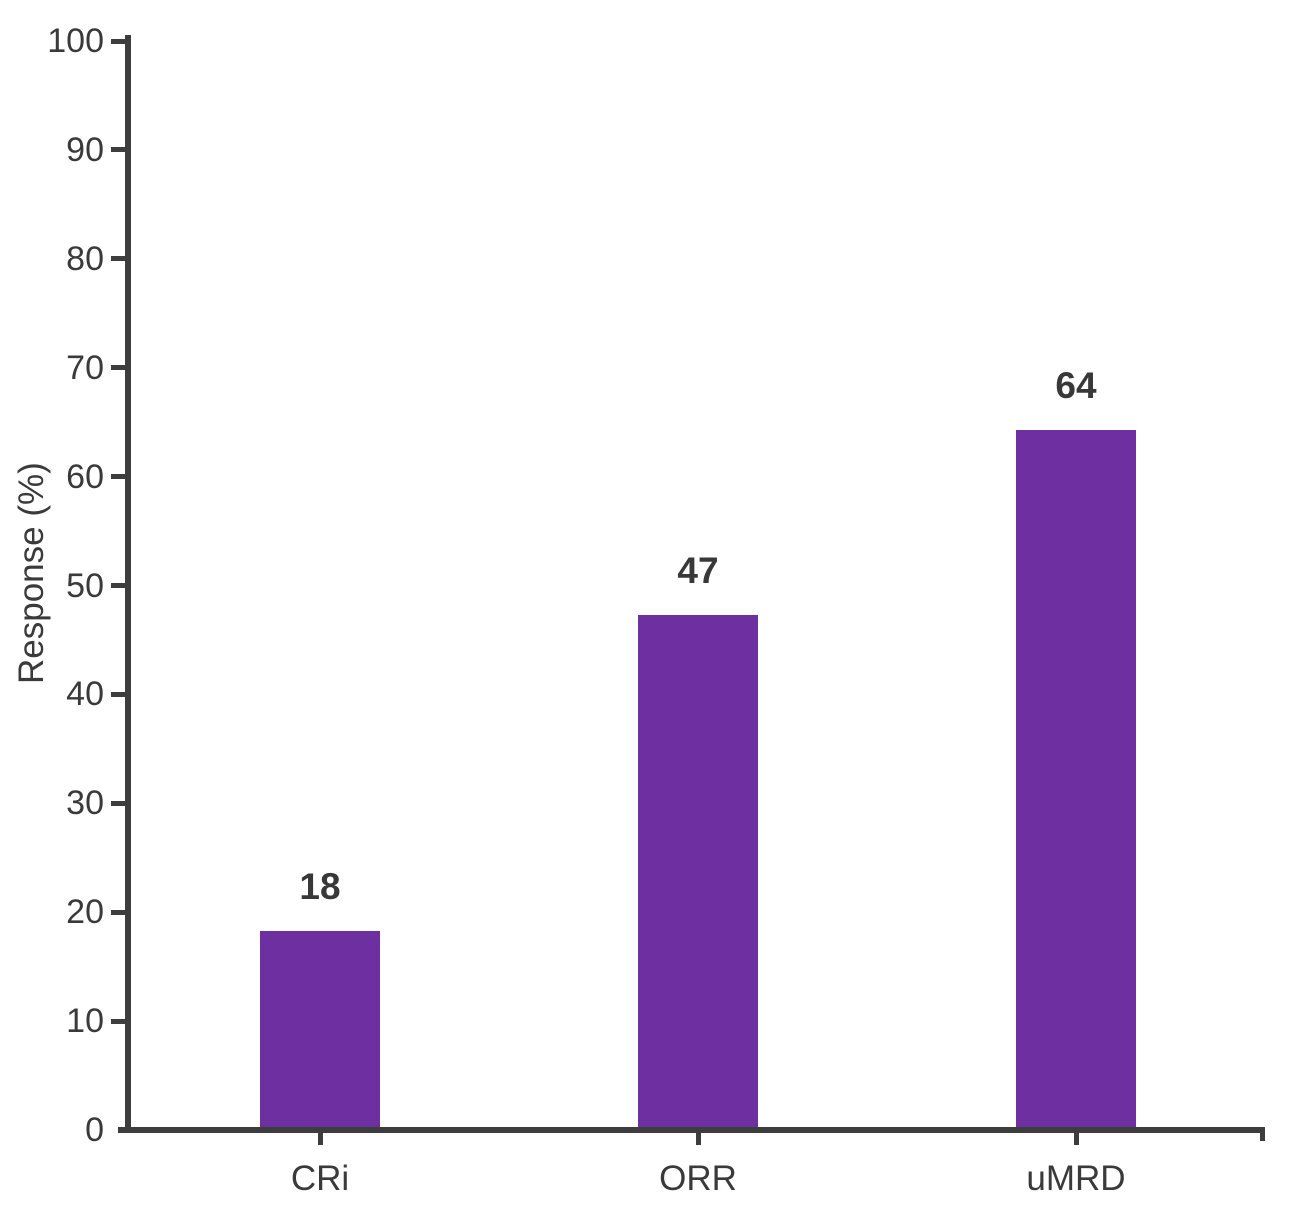  Describe the element at coordinates (85, 912) in the screenshot. I see `y-tick-label: 20` at that location.